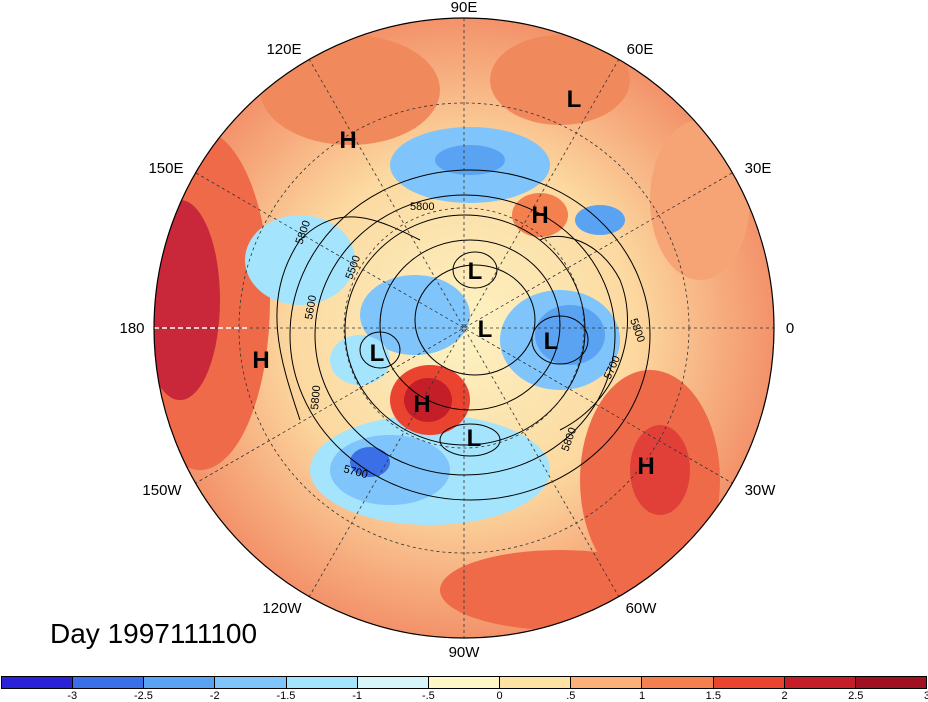 The height and width of the screenshot is (702, 928). I want to click on colorbar-tick-label: 1.5, so click(713, 696).